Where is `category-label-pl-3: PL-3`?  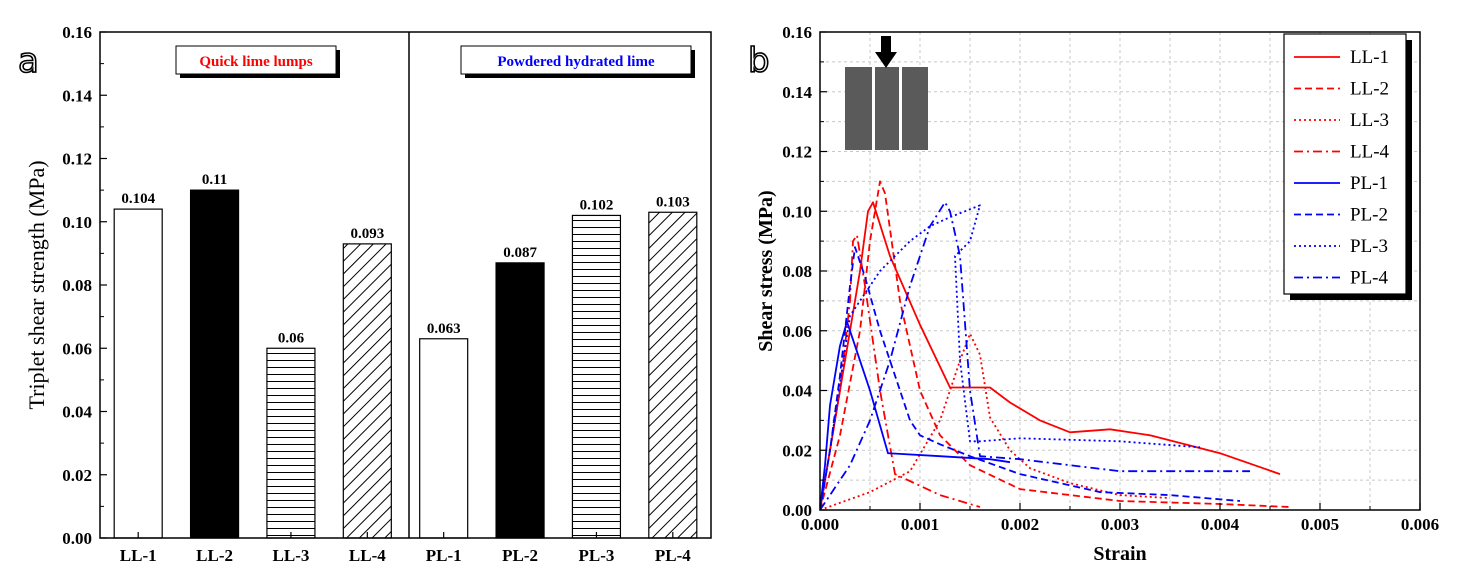 category-label-pl-3: PL-3 is located at coordinates (596, 555).